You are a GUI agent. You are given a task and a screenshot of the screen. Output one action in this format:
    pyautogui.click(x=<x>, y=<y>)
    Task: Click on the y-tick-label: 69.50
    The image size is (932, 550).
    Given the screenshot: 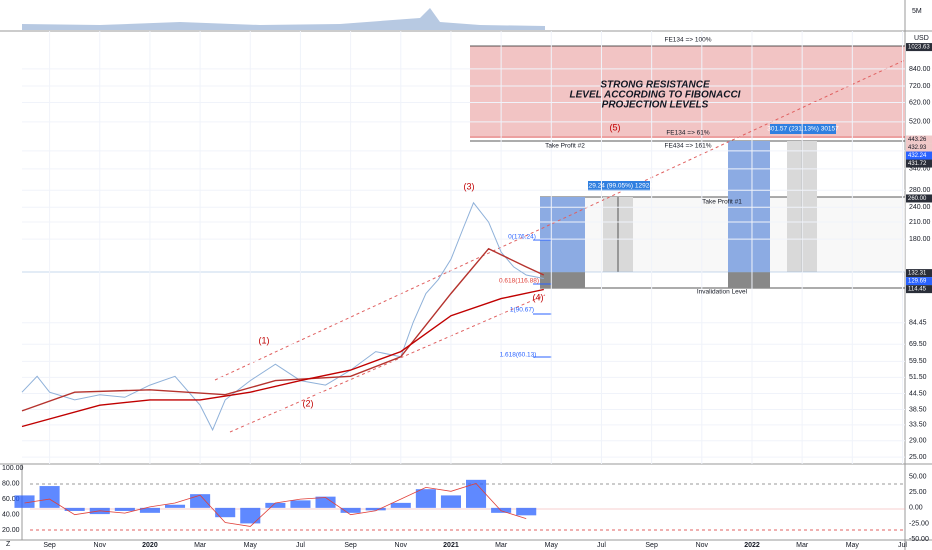 What is the action you would take?
    pyautogui.click(x=918, y=344)
    